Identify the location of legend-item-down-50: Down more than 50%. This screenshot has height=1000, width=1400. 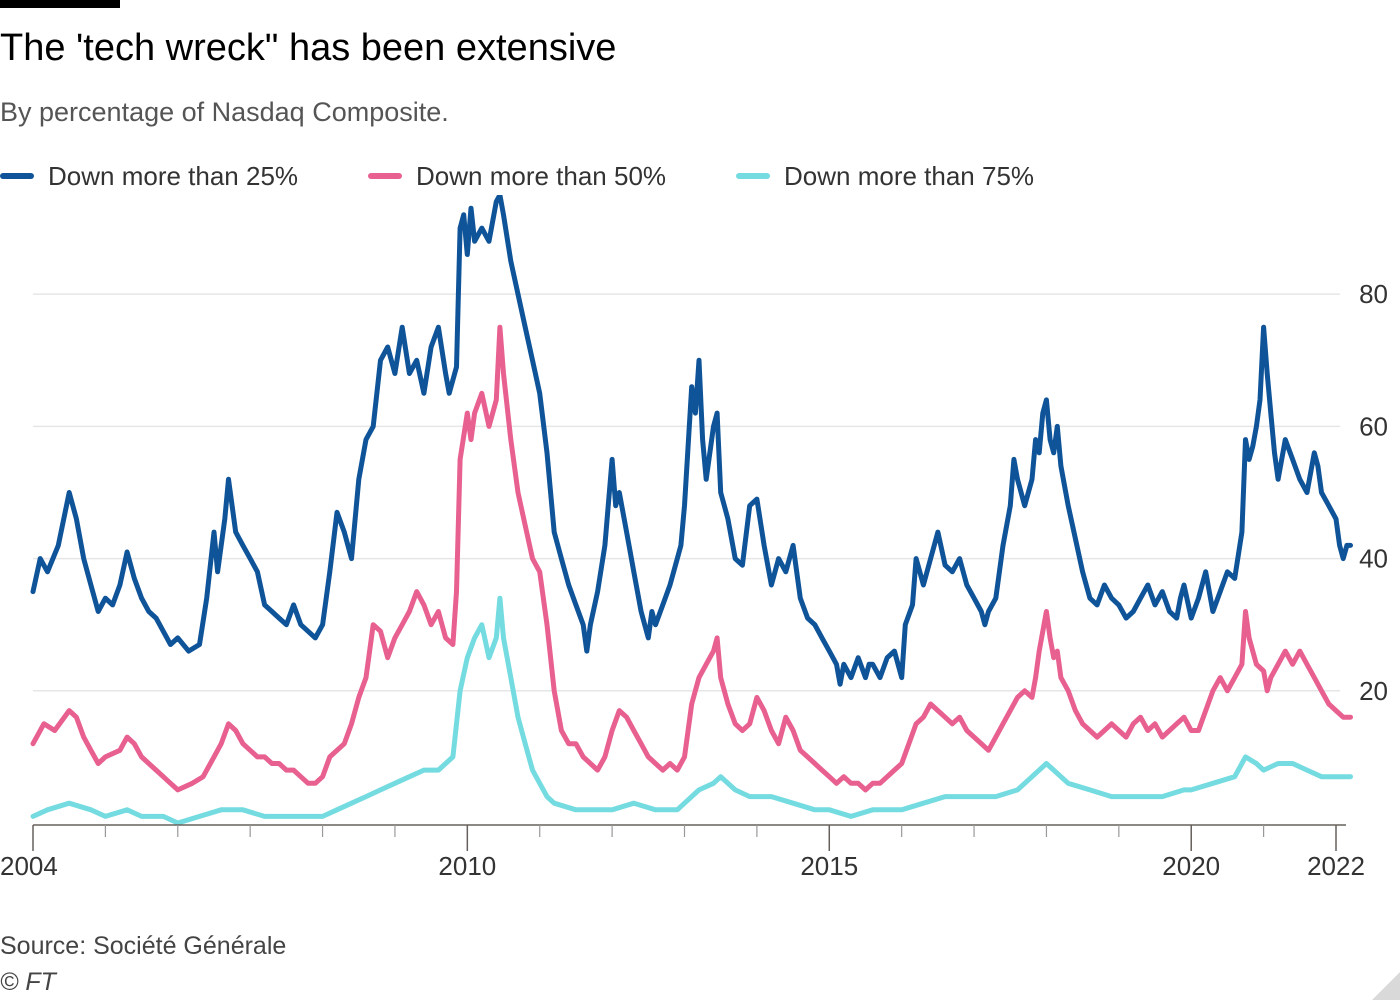
(517, 176).